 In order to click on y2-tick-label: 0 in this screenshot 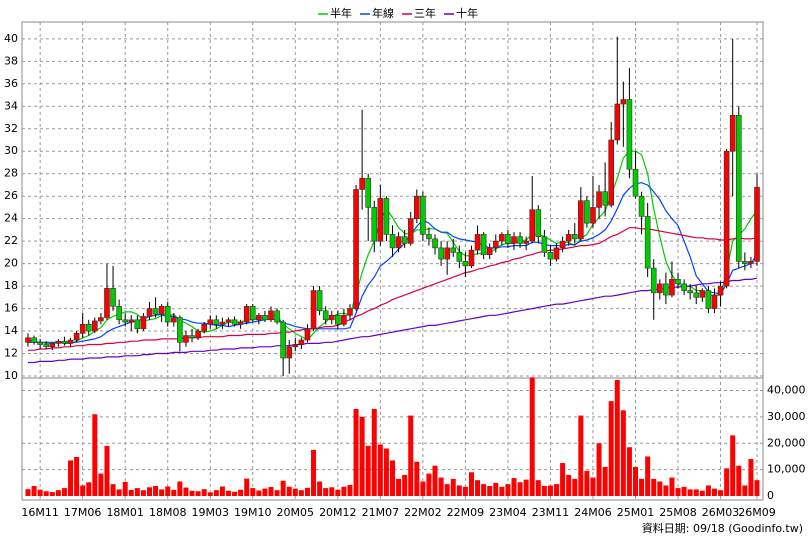, I will do `click(770, 495)`.